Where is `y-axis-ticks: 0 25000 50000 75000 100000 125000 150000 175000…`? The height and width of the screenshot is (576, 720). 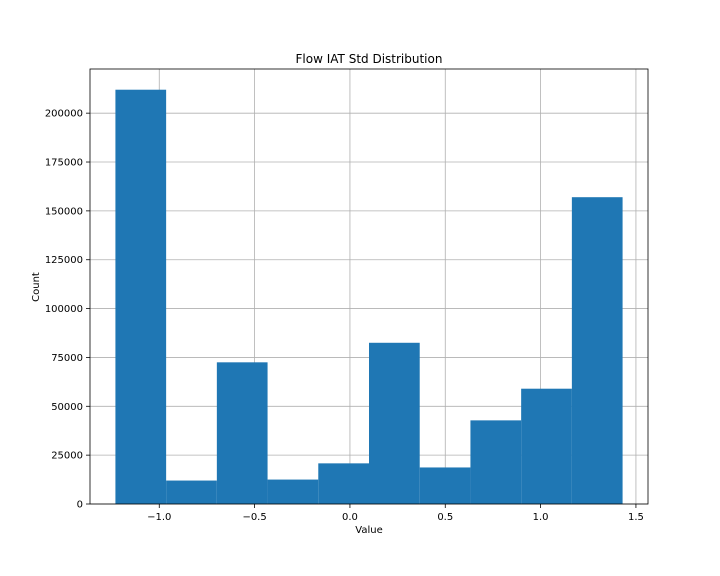
y-axis-ticks: 0 25000 50000 75000 100000 125000 150000 175000… is located at coordinates (67, 310).